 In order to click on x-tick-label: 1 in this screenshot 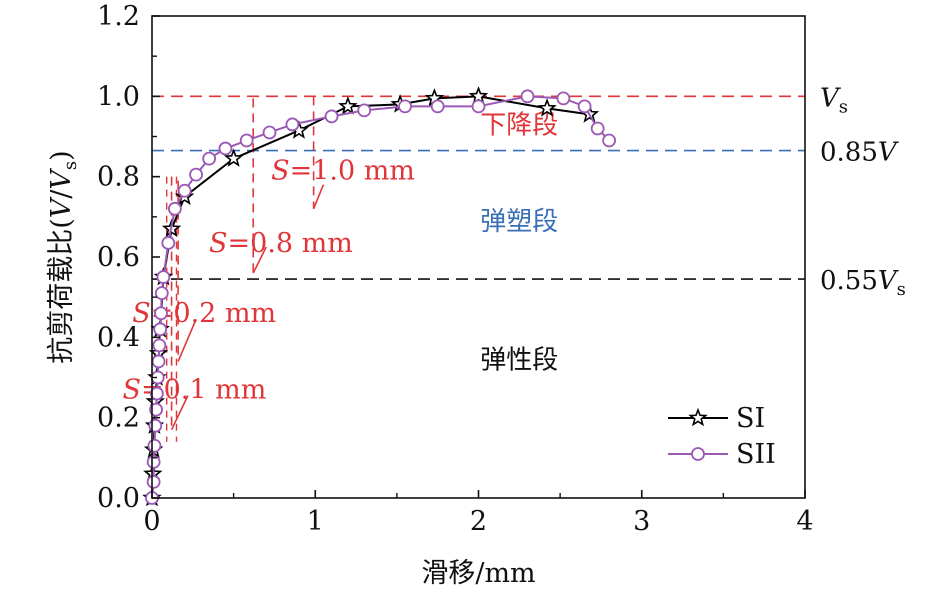, I will do `click(315, 521)`.